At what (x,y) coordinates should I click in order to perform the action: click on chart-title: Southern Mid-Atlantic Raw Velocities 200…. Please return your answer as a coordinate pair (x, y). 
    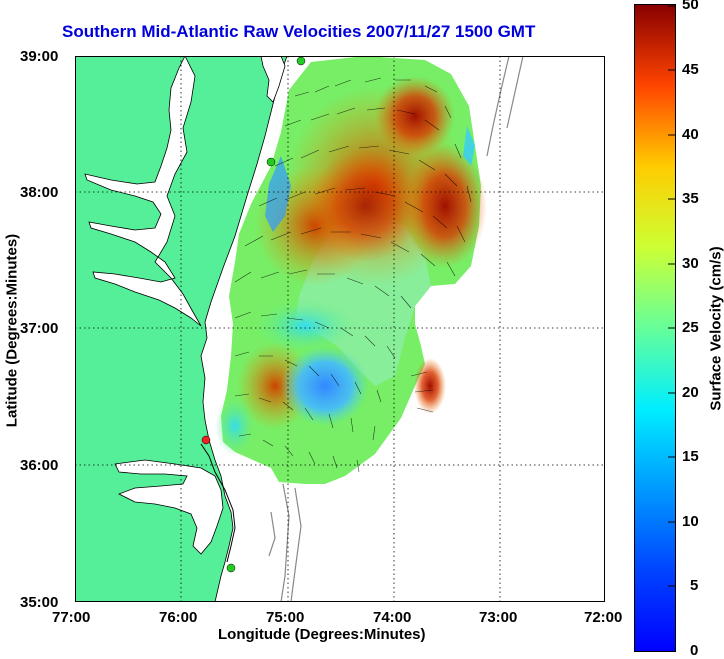
    Looking at the image, I should click on (299, 31).